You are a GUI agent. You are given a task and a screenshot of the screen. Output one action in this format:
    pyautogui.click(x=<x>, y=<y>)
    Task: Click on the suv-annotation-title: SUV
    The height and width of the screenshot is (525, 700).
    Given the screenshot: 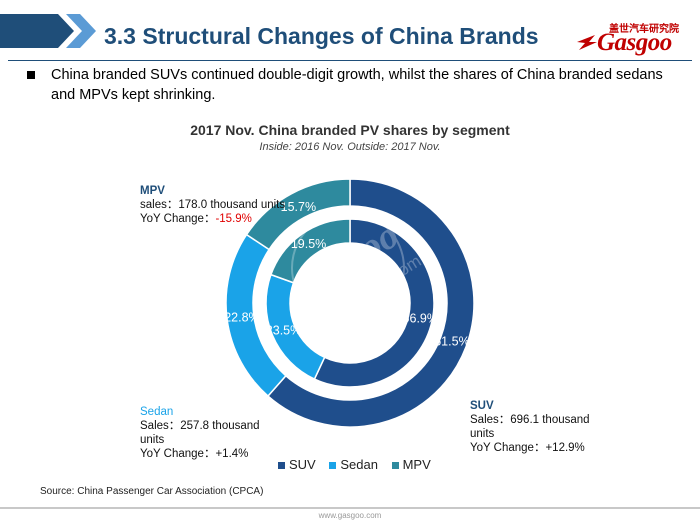 What is the action you would take?
    pyautogui.click(x=482, y=406)
    